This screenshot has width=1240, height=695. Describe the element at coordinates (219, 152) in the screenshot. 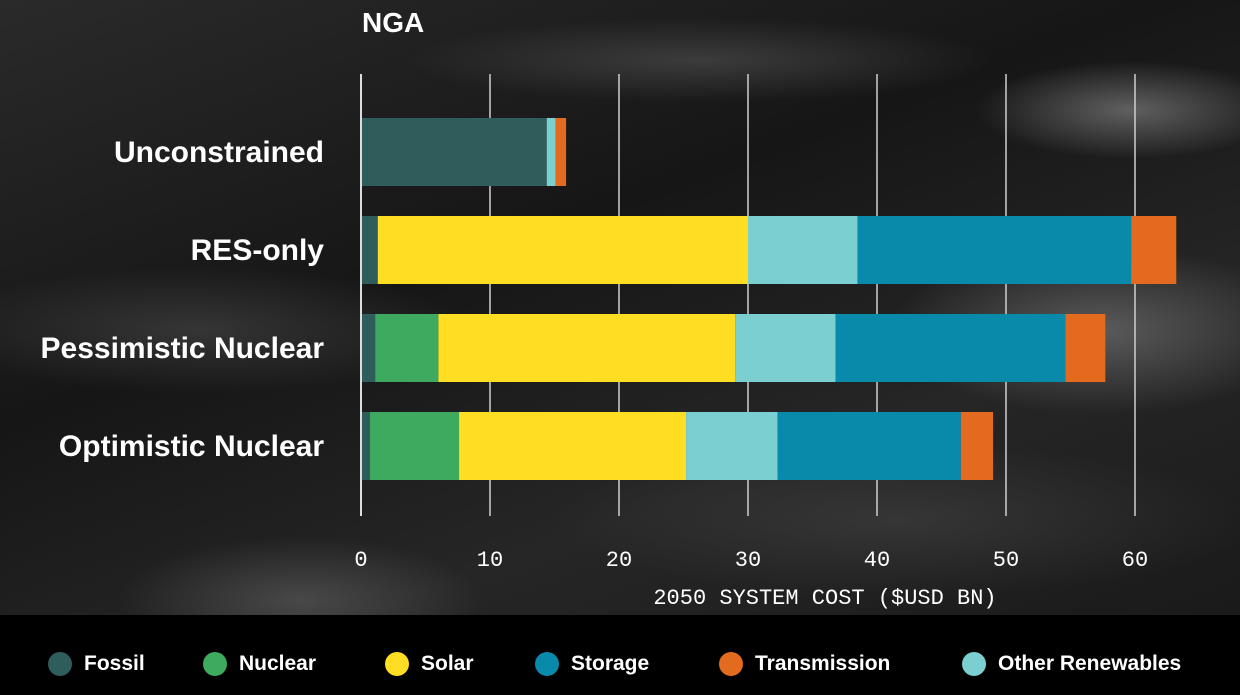

I see `category-label: Unconstrained` at that location.